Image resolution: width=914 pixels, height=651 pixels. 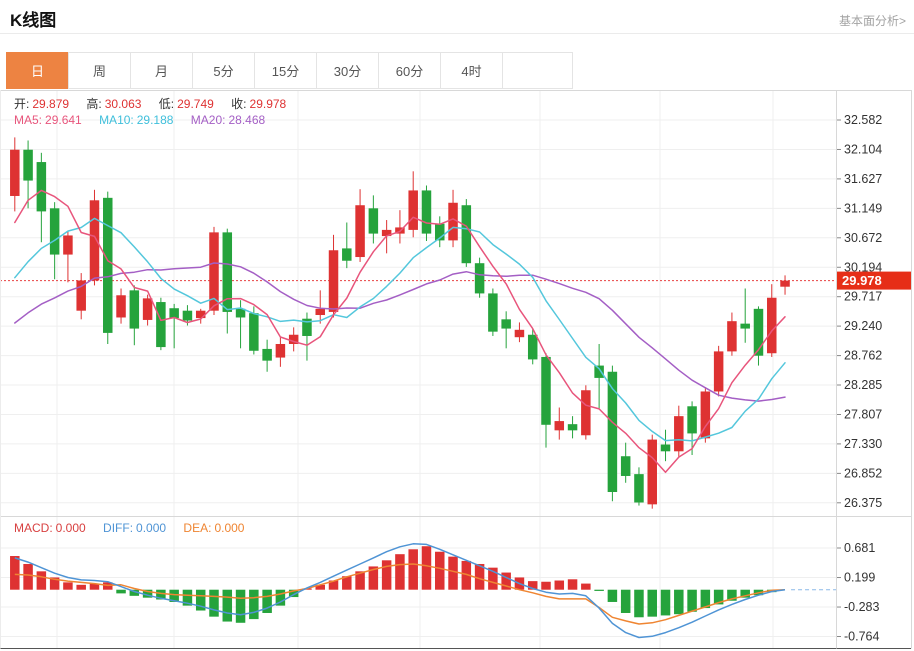 I want to click on price-axis-label: 26.852, so click(x=863, y=473).